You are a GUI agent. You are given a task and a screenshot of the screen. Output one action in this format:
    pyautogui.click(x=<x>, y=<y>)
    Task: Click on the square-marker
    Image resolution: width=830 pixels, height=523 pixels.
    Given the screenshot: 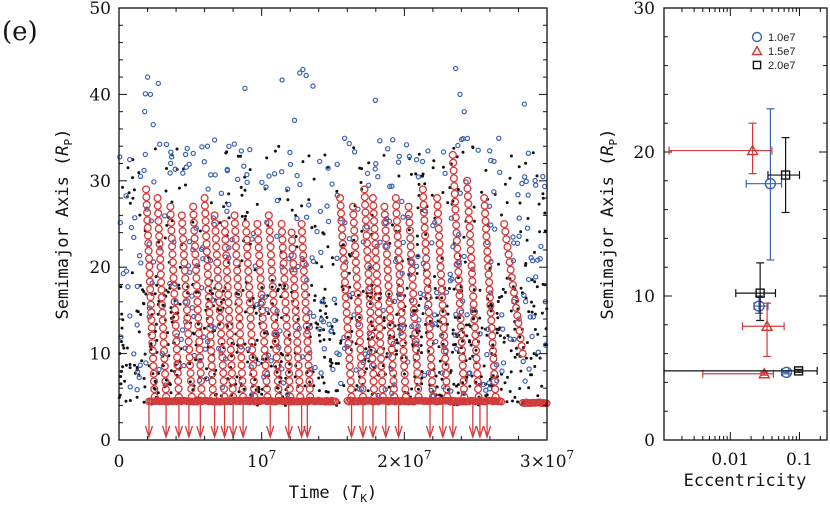 What is the action you would take?
    pyautogui.click(x=798, y=371)
    